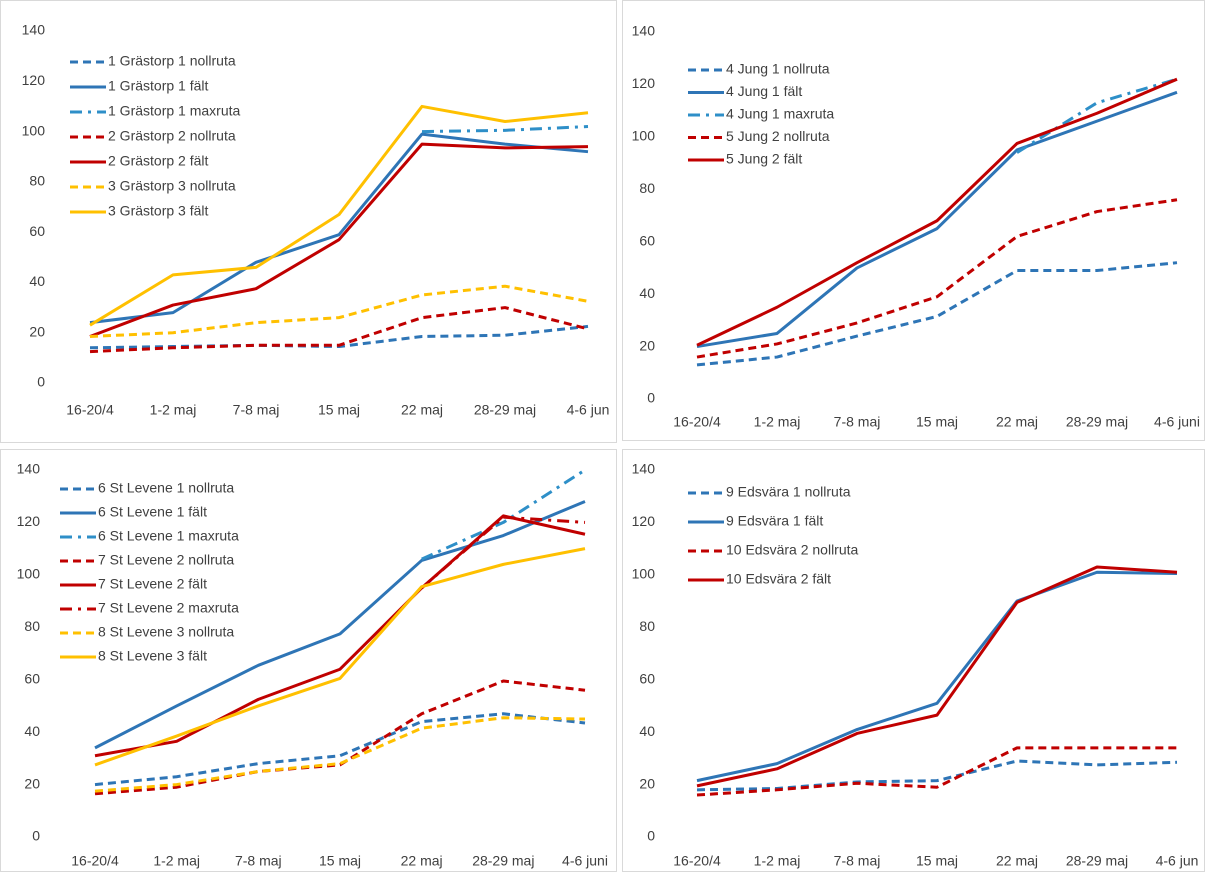  I want to click on legend-label: 2 Grästorp 2 nollruta, so click(172, 136).